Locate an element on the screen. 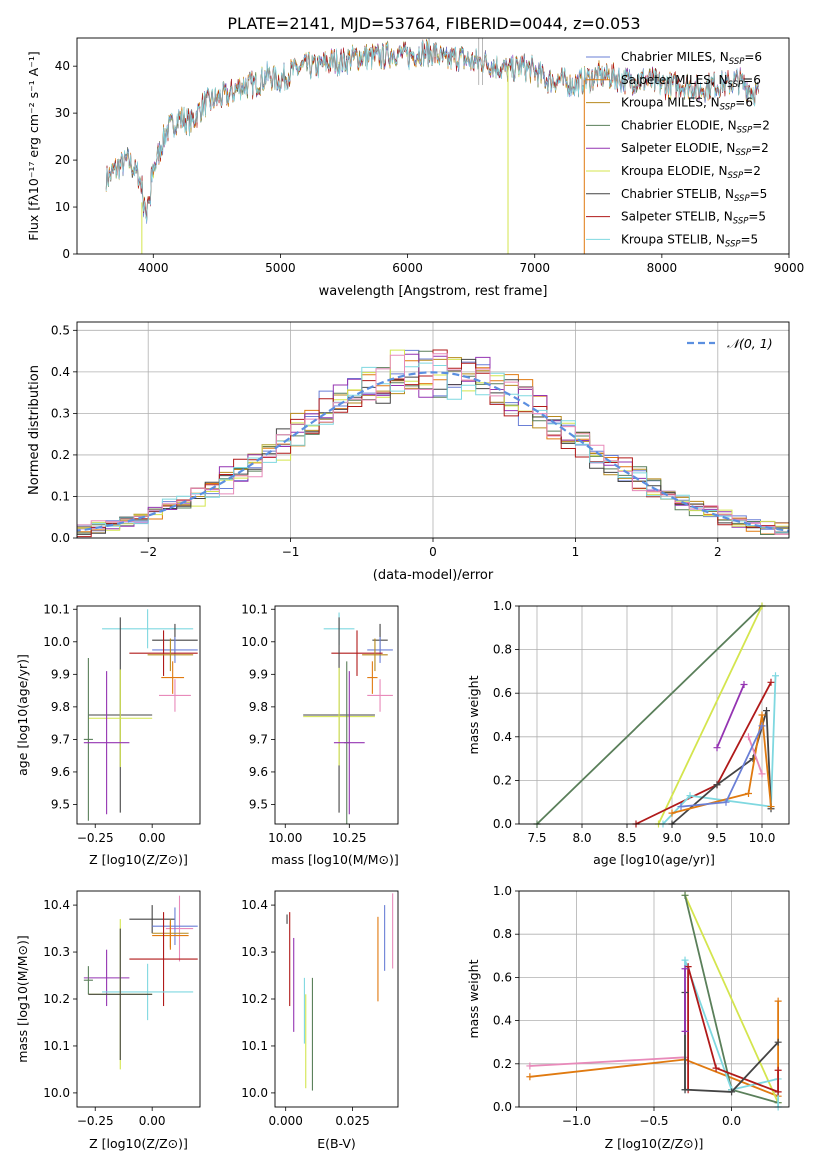 The image size is (819, 1170). x-tick-label: 4000 is located at coordinates (153, 268).